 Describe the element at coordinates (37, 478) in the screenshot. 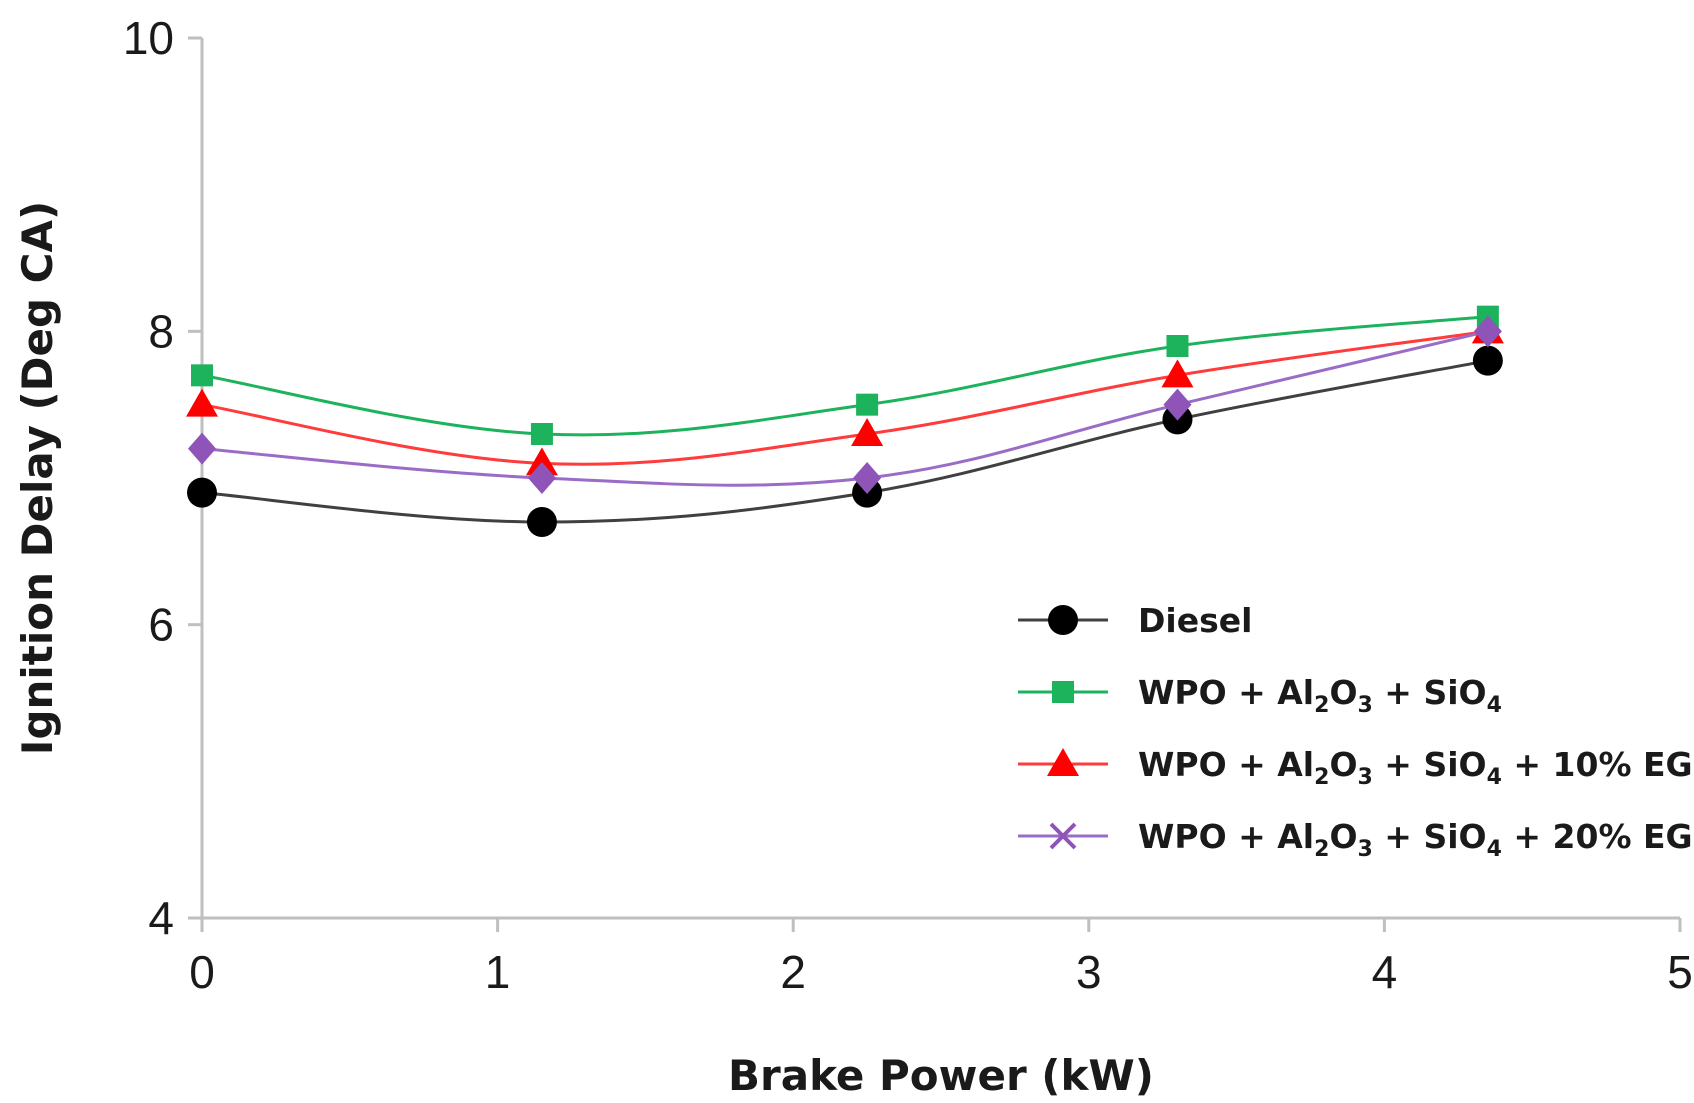

I see `y-axis-title: Ignition Delay (Deg CA)` at that location.